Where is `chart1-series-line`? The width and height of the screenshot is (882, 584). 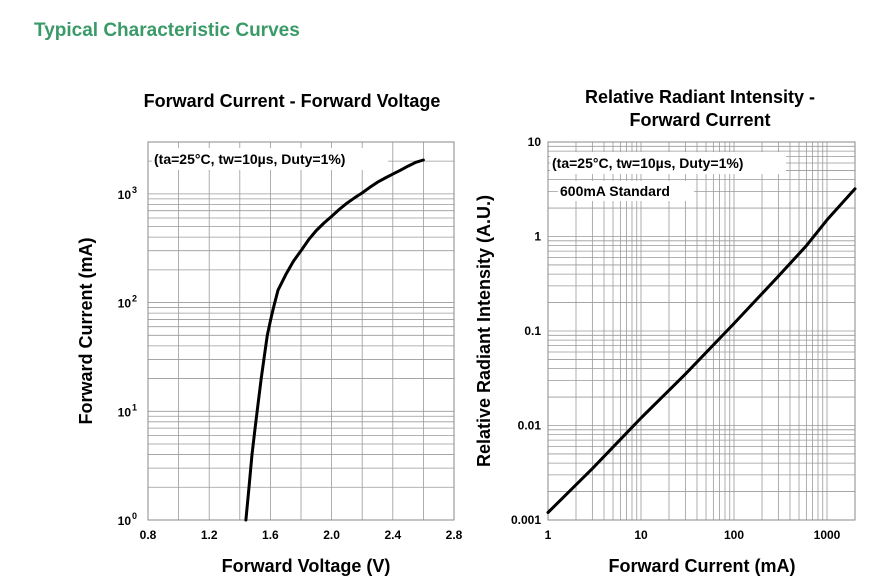 chart1-series-line is located at coordinates (334, 340).